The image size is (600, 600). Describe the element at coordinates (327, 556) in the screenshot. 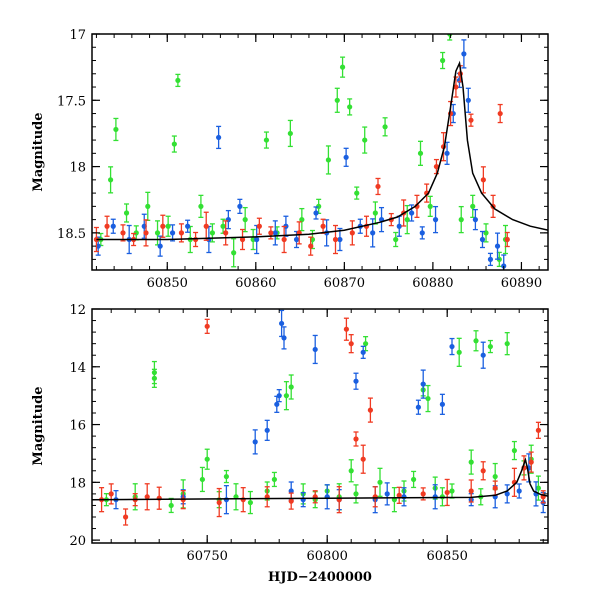

I see `x-tick-label: 60800` at that location.